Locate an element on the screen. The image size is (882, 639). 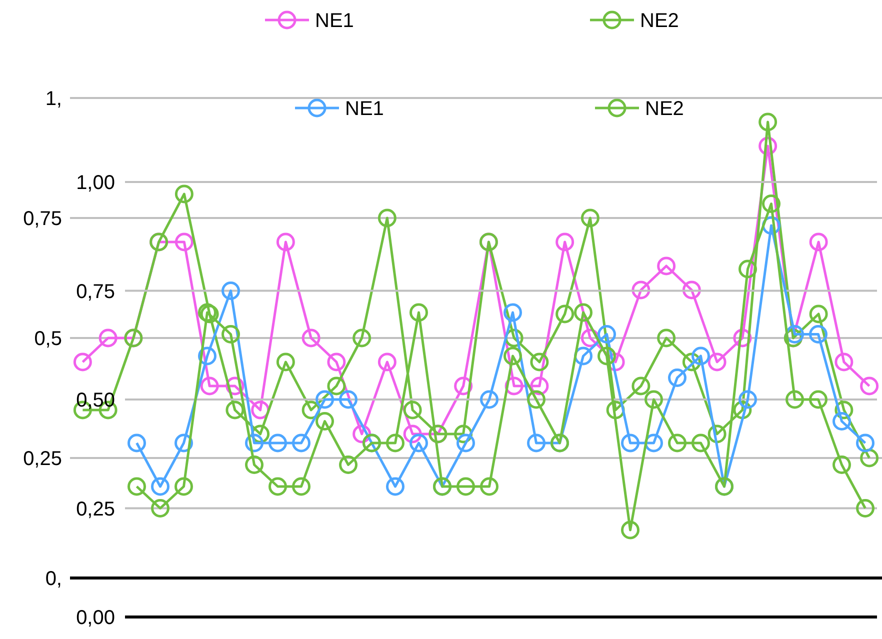
y-tick-label: 0,5 is located at coordinates (48, 339).